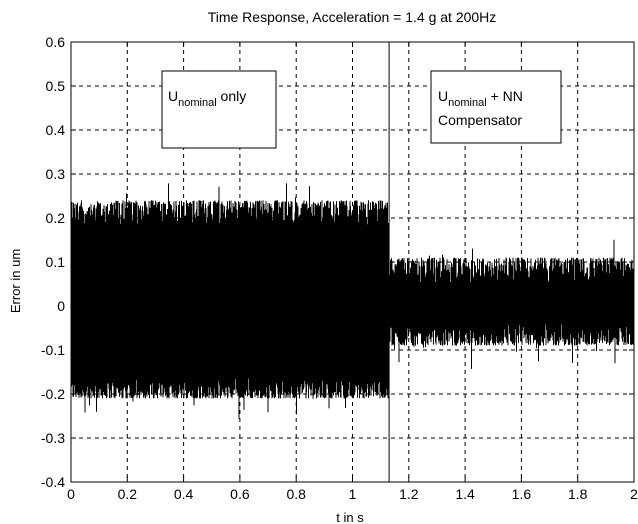 This screenshot has width=638, height=524. I want to click on x-tick-label: 1.8, so click(578, 494).